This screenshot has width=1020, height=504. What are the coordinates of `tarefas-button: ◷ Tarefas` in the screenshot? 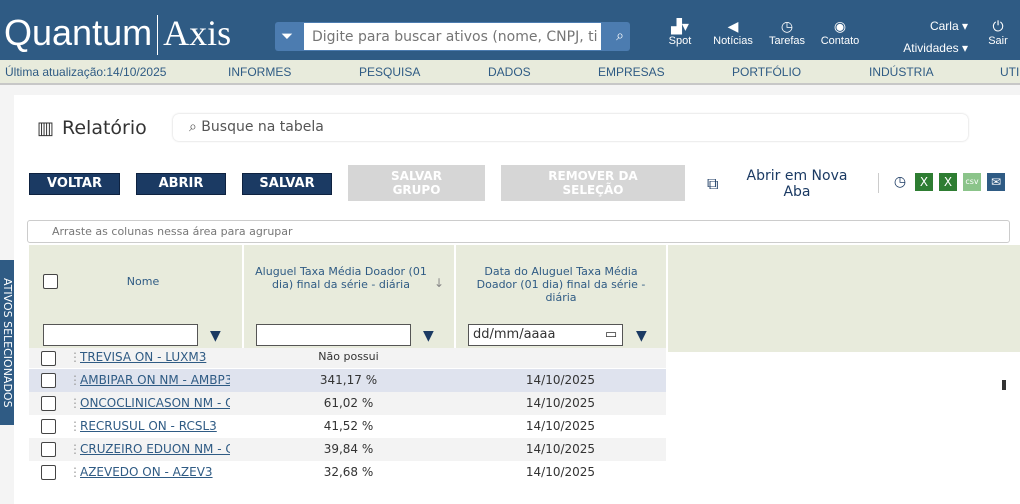 It's located at (787, 33).